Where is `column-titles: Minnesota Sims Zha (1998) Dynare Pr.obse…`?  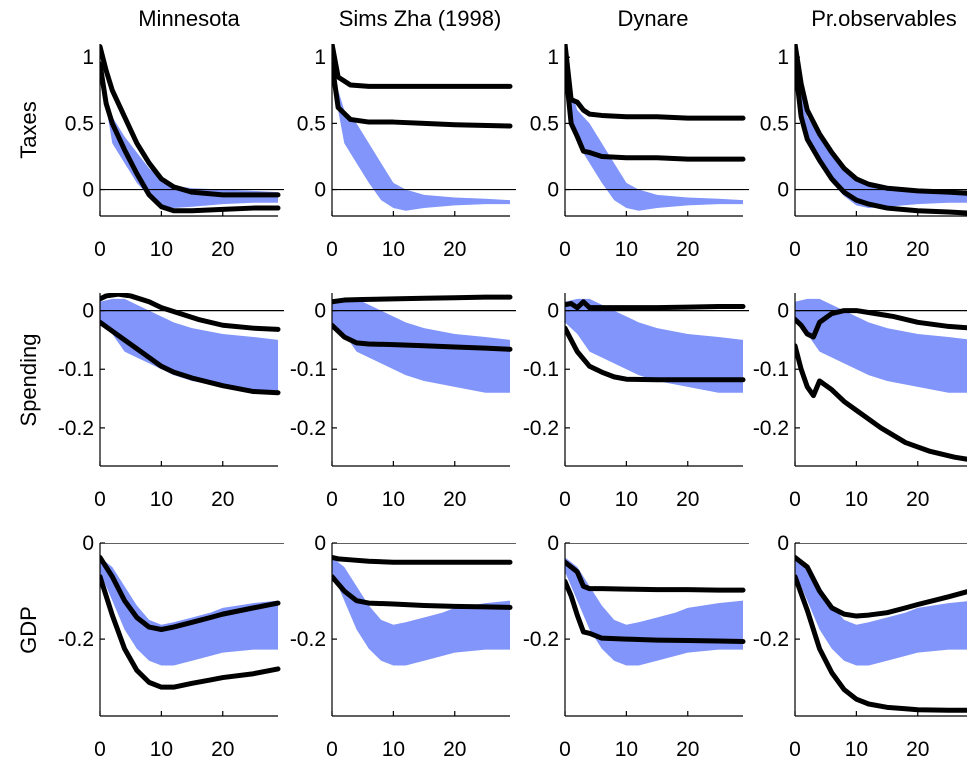 column-titles: Minnesota Sims Zha (1998) Dynare Pr.obse… is located at coordinates (547, 18).